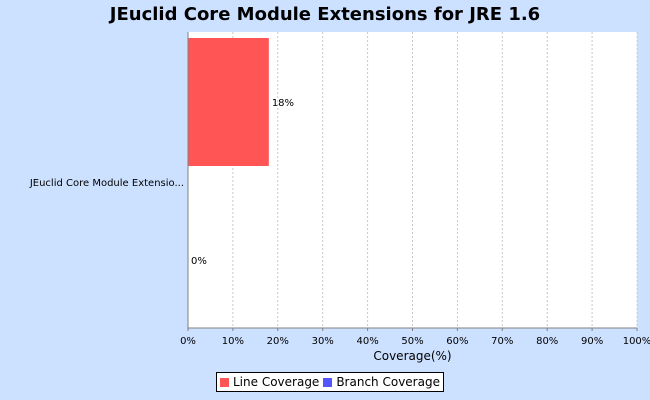  Describe the element at coordinates (412, 341) in the screenshot. I see `x-tick-label: 50%` at that location.